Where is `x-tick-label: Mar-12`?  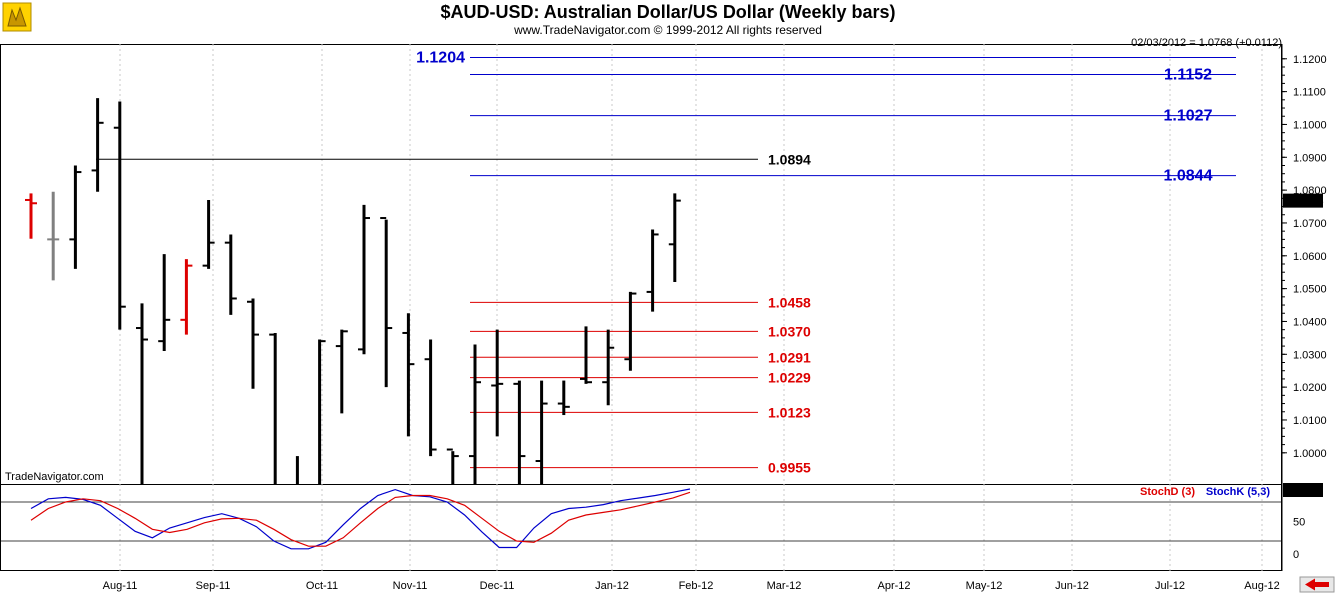 x-tick-label: Mar-12 is located at coordinates (784, 586).